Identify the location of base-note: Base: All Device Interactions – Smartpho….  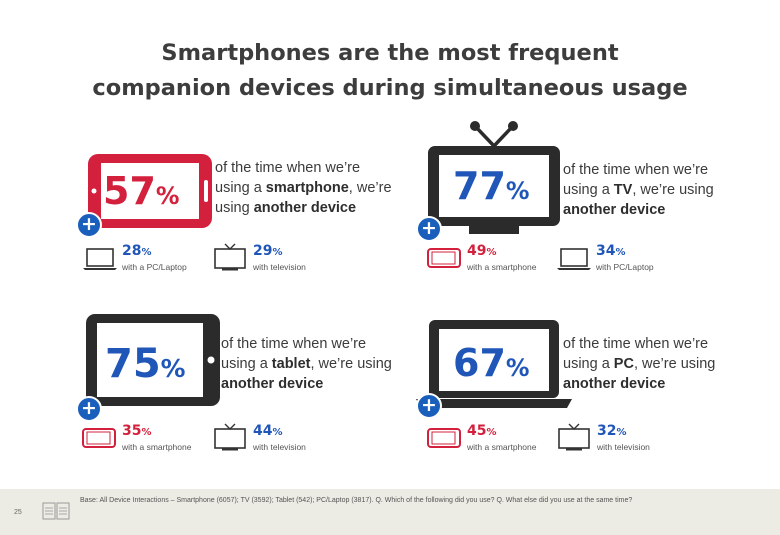
(356, 500).